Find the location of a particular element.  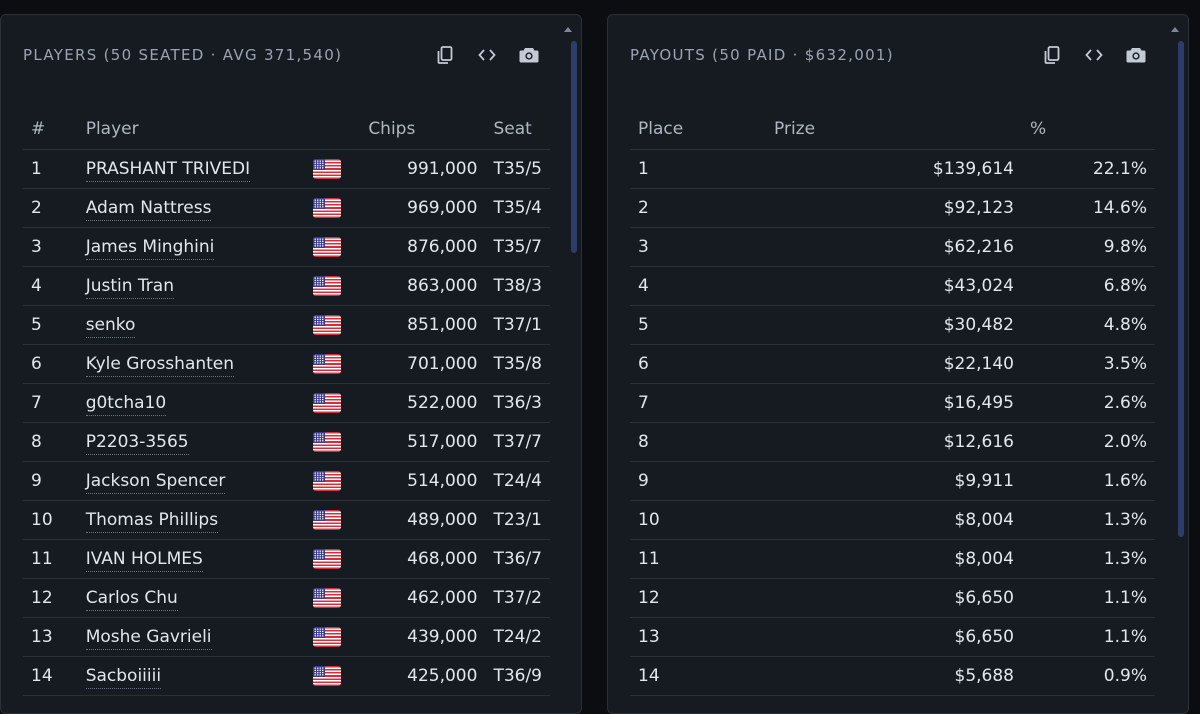

player-rank: 9 is located at coordinates (50, 481).